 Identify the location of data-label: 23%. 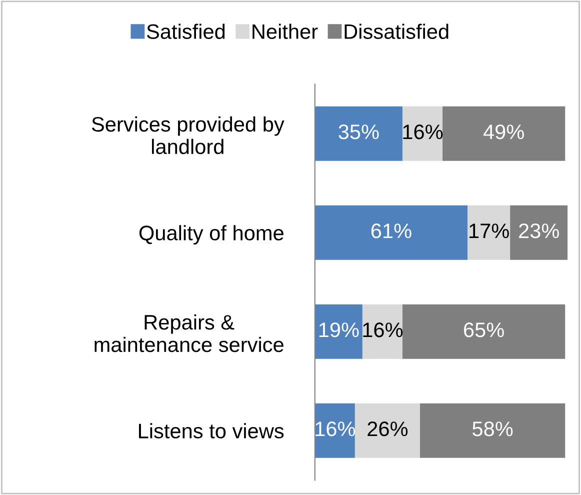
(539, 230).